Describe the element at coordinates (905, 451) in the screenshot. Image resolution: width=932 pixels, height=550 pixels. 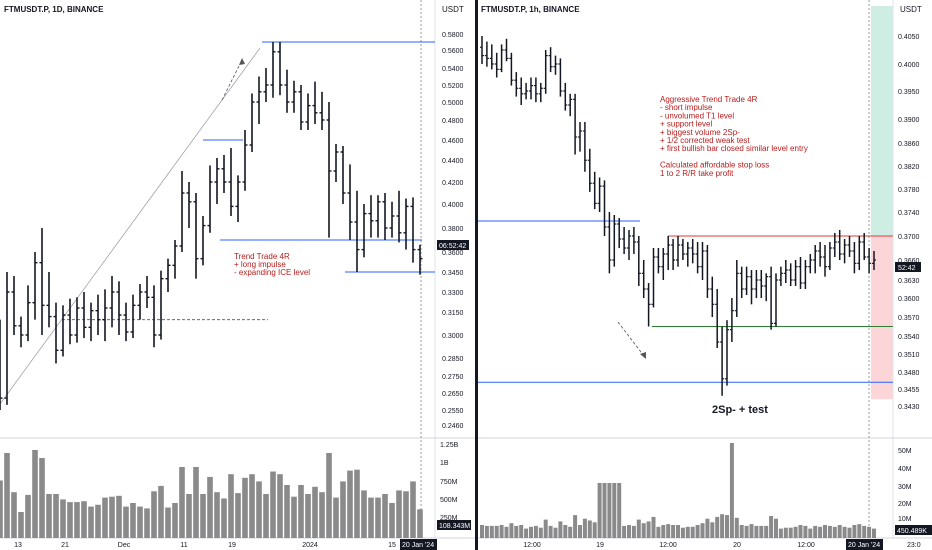
I see `hourly-volume-tick: 50M` at that location.